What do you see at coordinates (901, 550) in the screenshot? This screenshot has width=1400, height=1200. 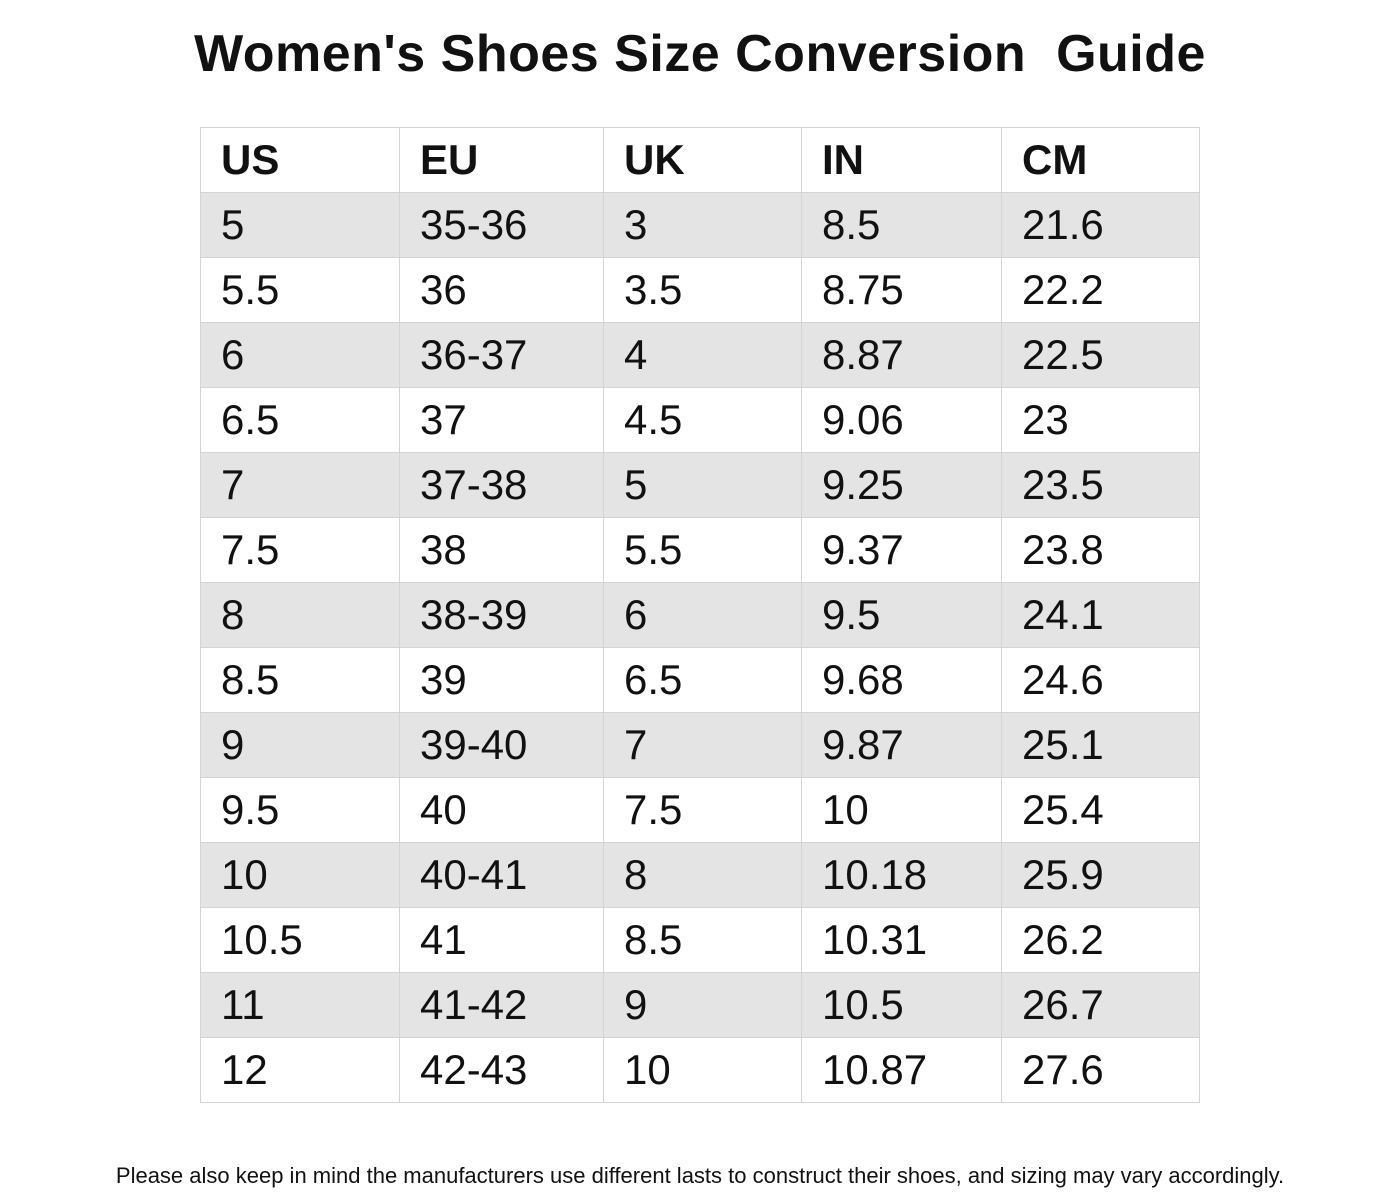 I see `table-cell: 9.37` at bounding box center [901, 550].